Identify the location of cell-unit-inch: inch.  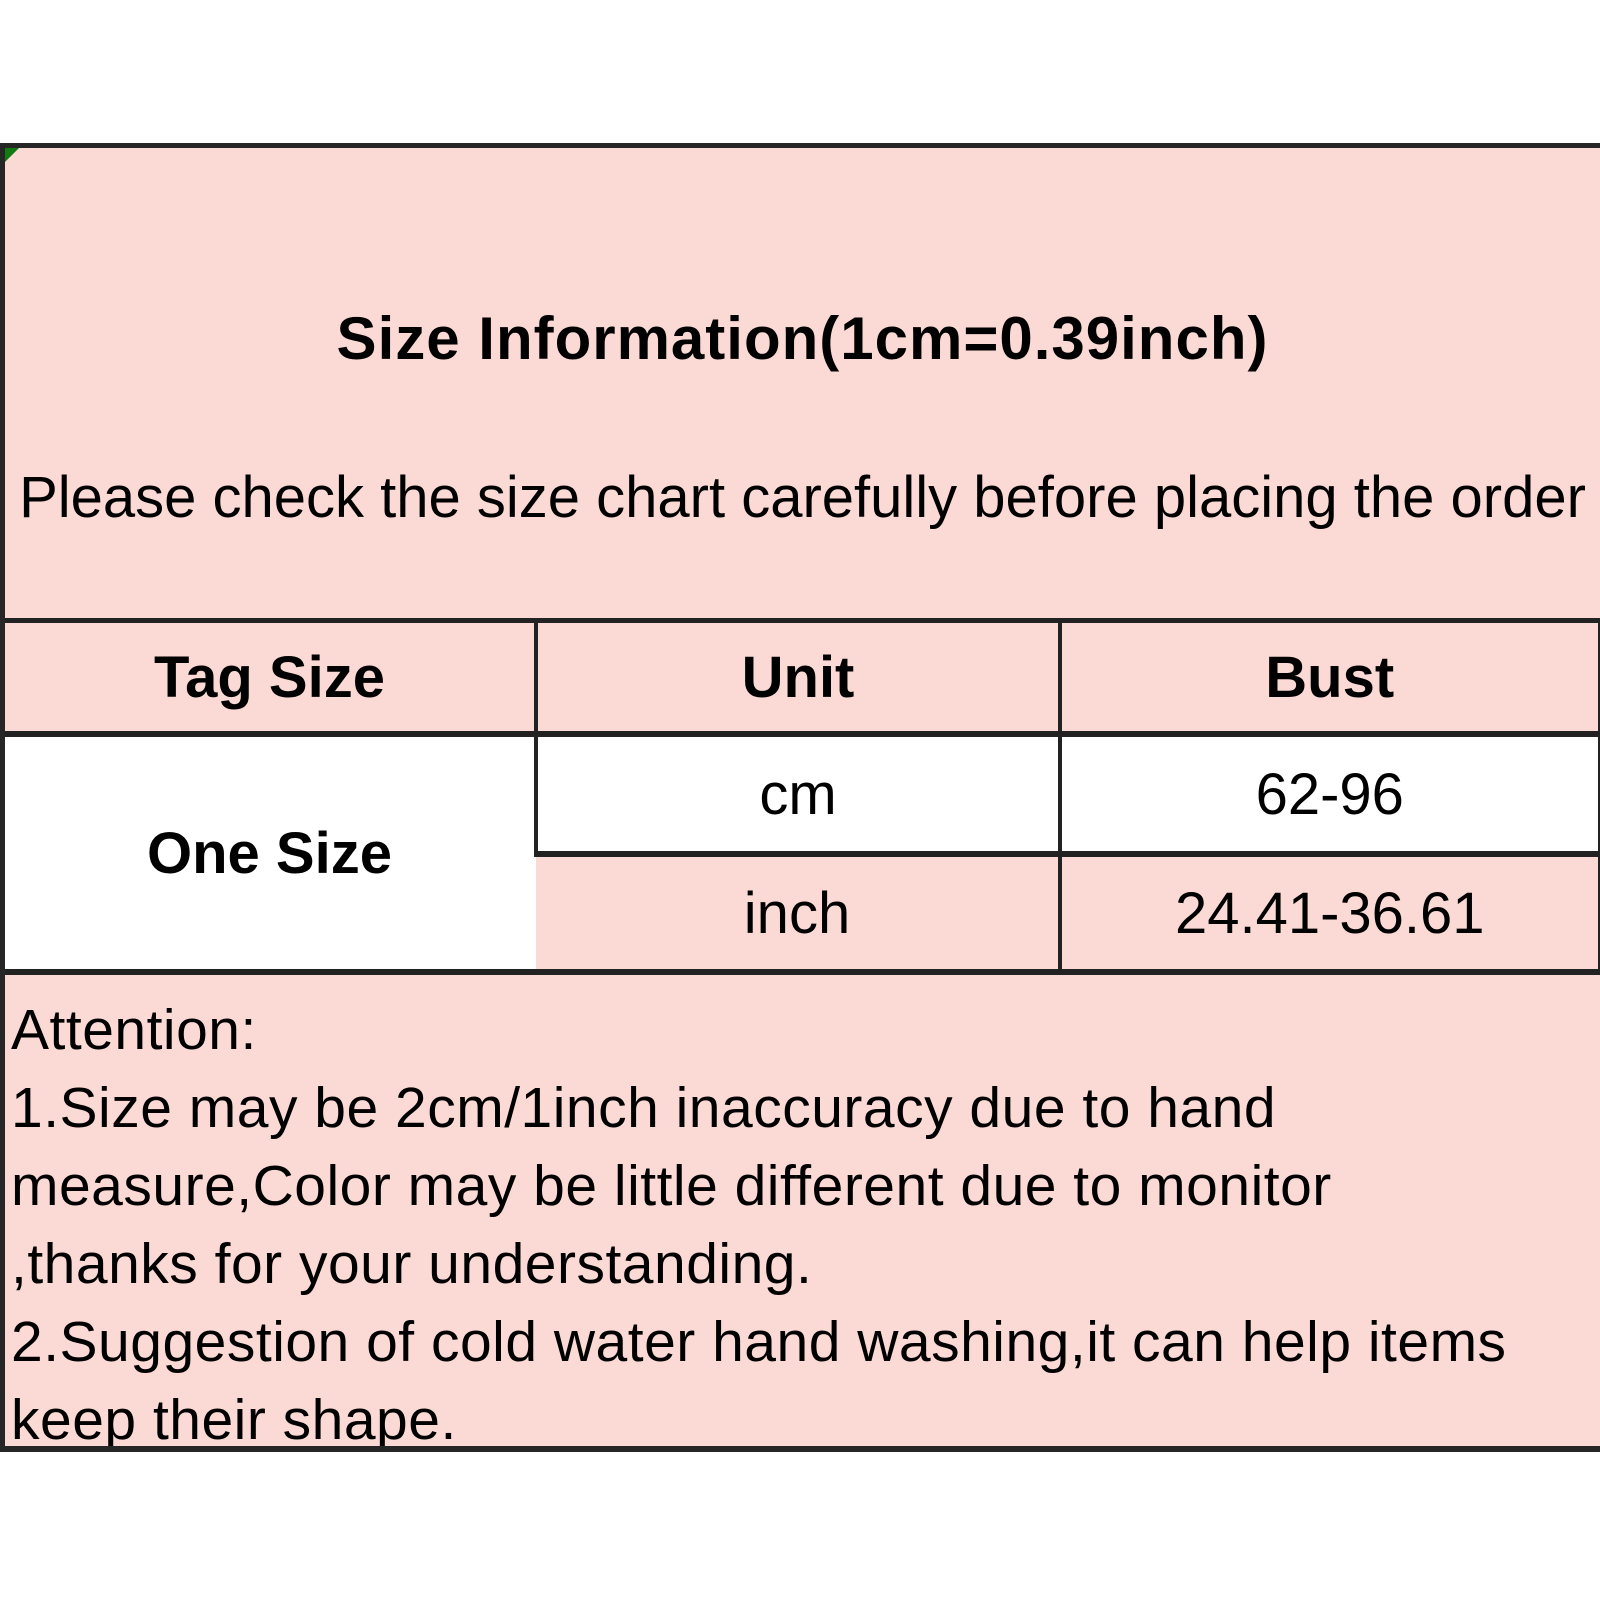
(798, 913).